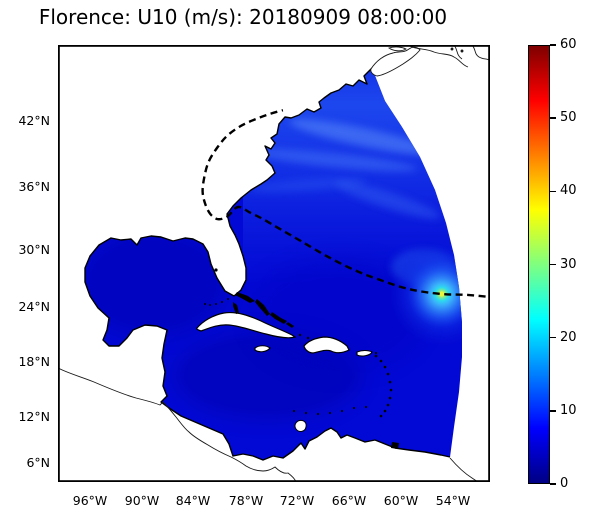 The width and height of the screenshot is (600, 523). Describe the element at coordinates (246, 500) in the screenshot. I see `lon-tick-label: 78°W` at that location.